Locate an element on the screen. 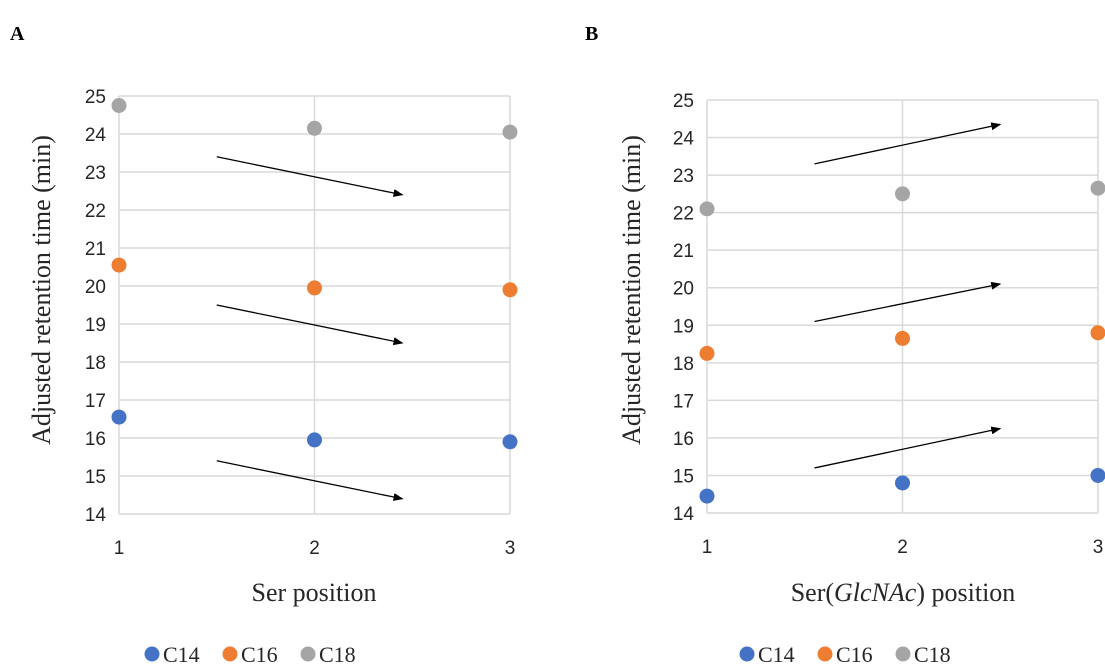  panel-a-y-tick-label: 16 is located at coordinates (95, 439).